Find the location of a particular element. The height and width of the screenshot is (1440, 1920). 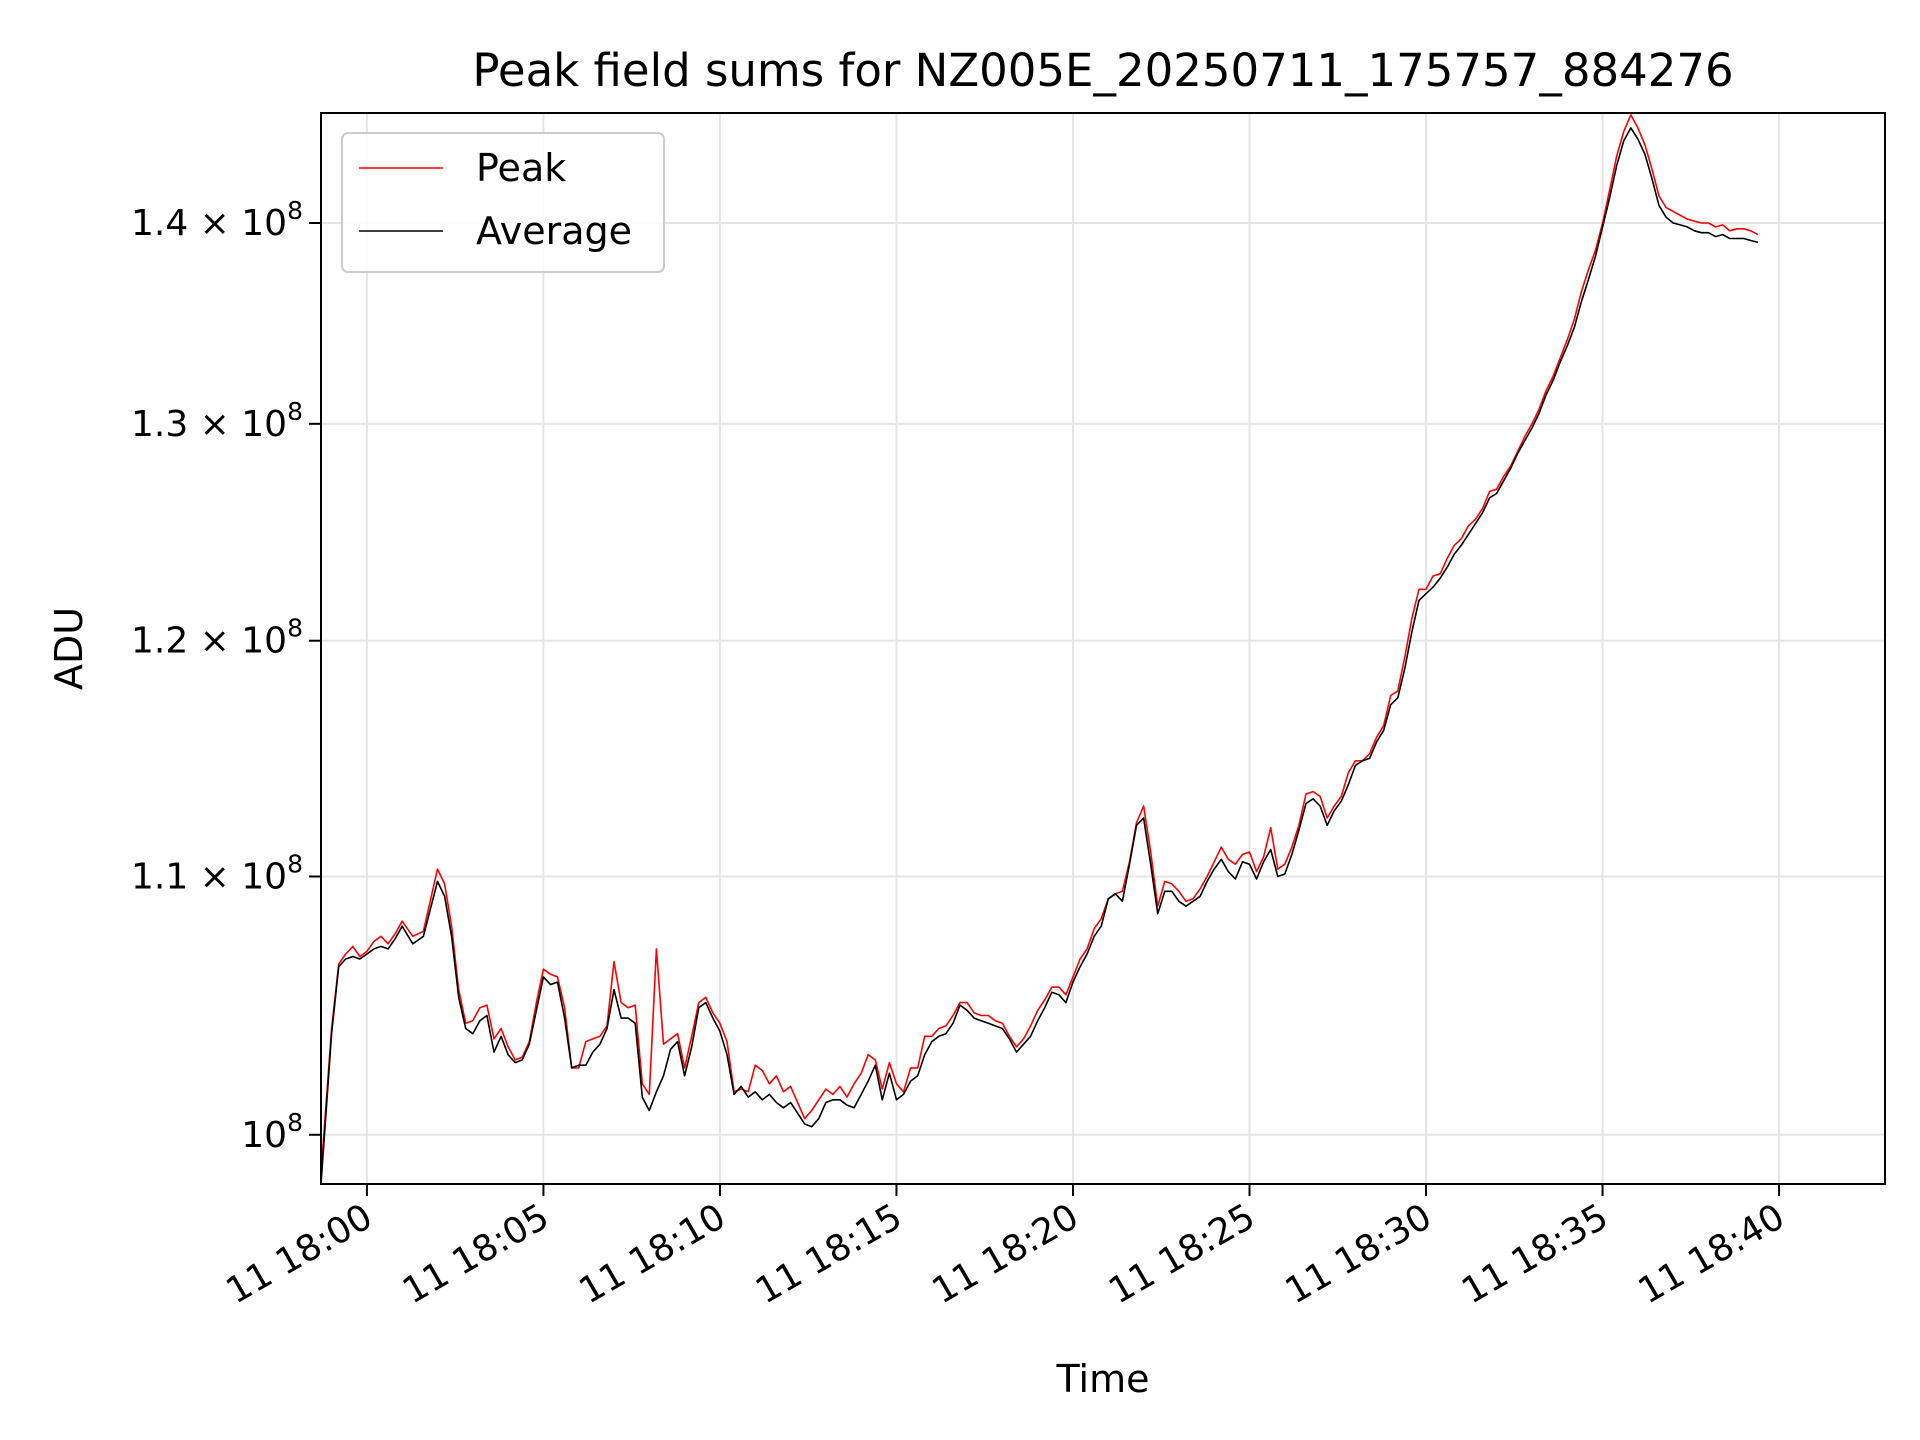

legend-label: Peak is located at coordinates (521, 168).